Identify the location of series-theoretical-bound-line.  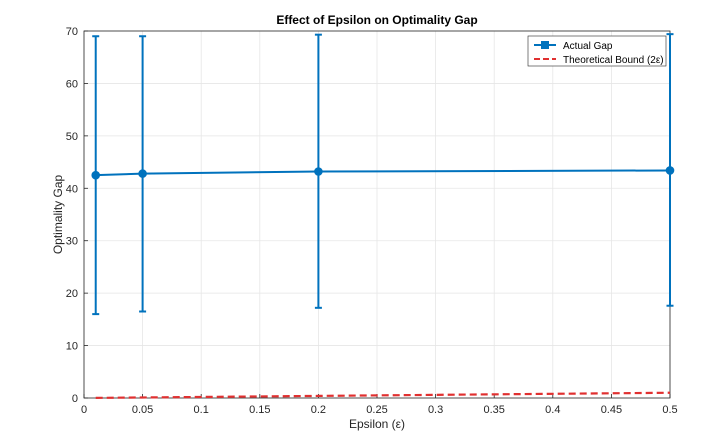
(383, 395).